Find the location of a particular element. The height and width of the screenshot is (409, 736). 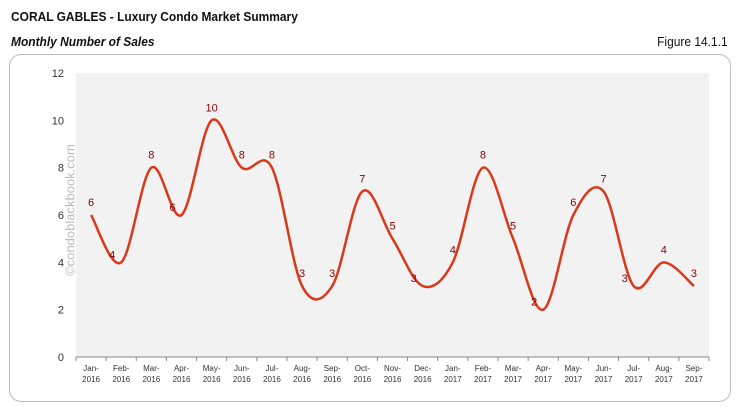

figure-number: Figure 14.1.1 is located at coordinates (692, 41).